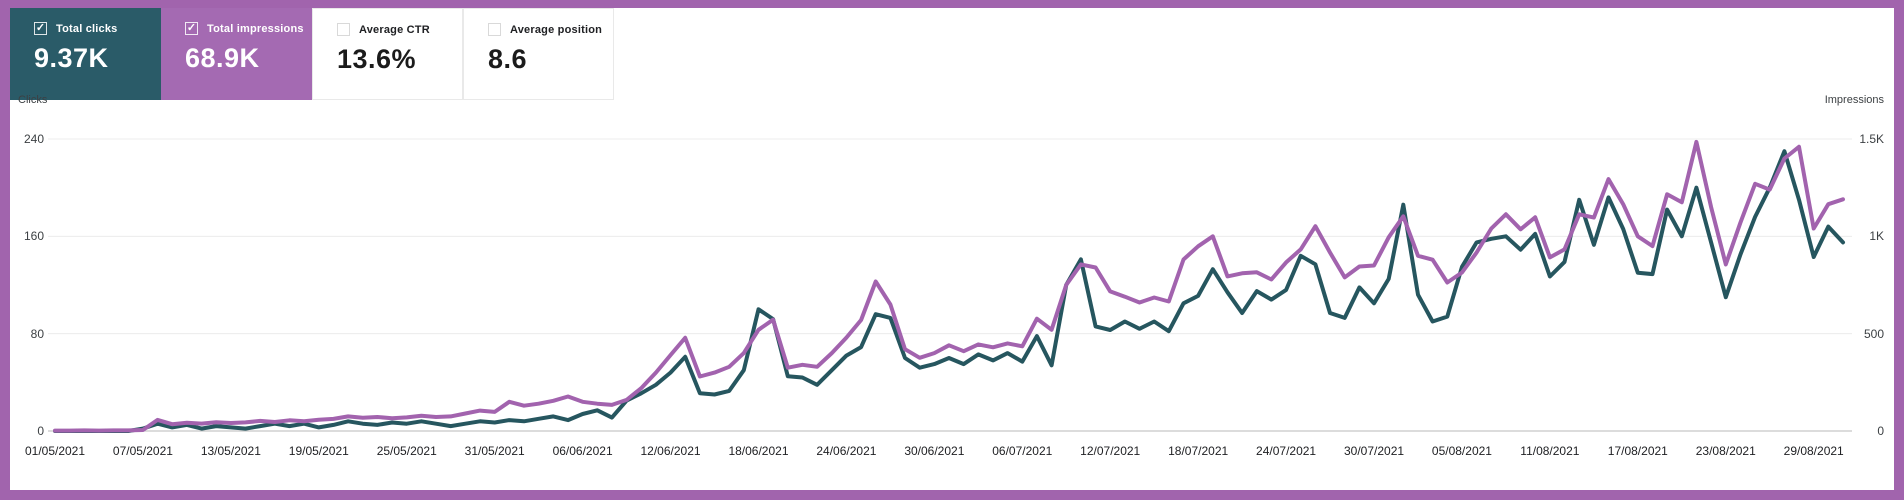 The width and height of the screenshot is (1904, 500). What do you see at coordinates (142, 451) in the screenshot?
I see `x-axis-date-label: 07/05/2021` at bounding box center [142, 451].